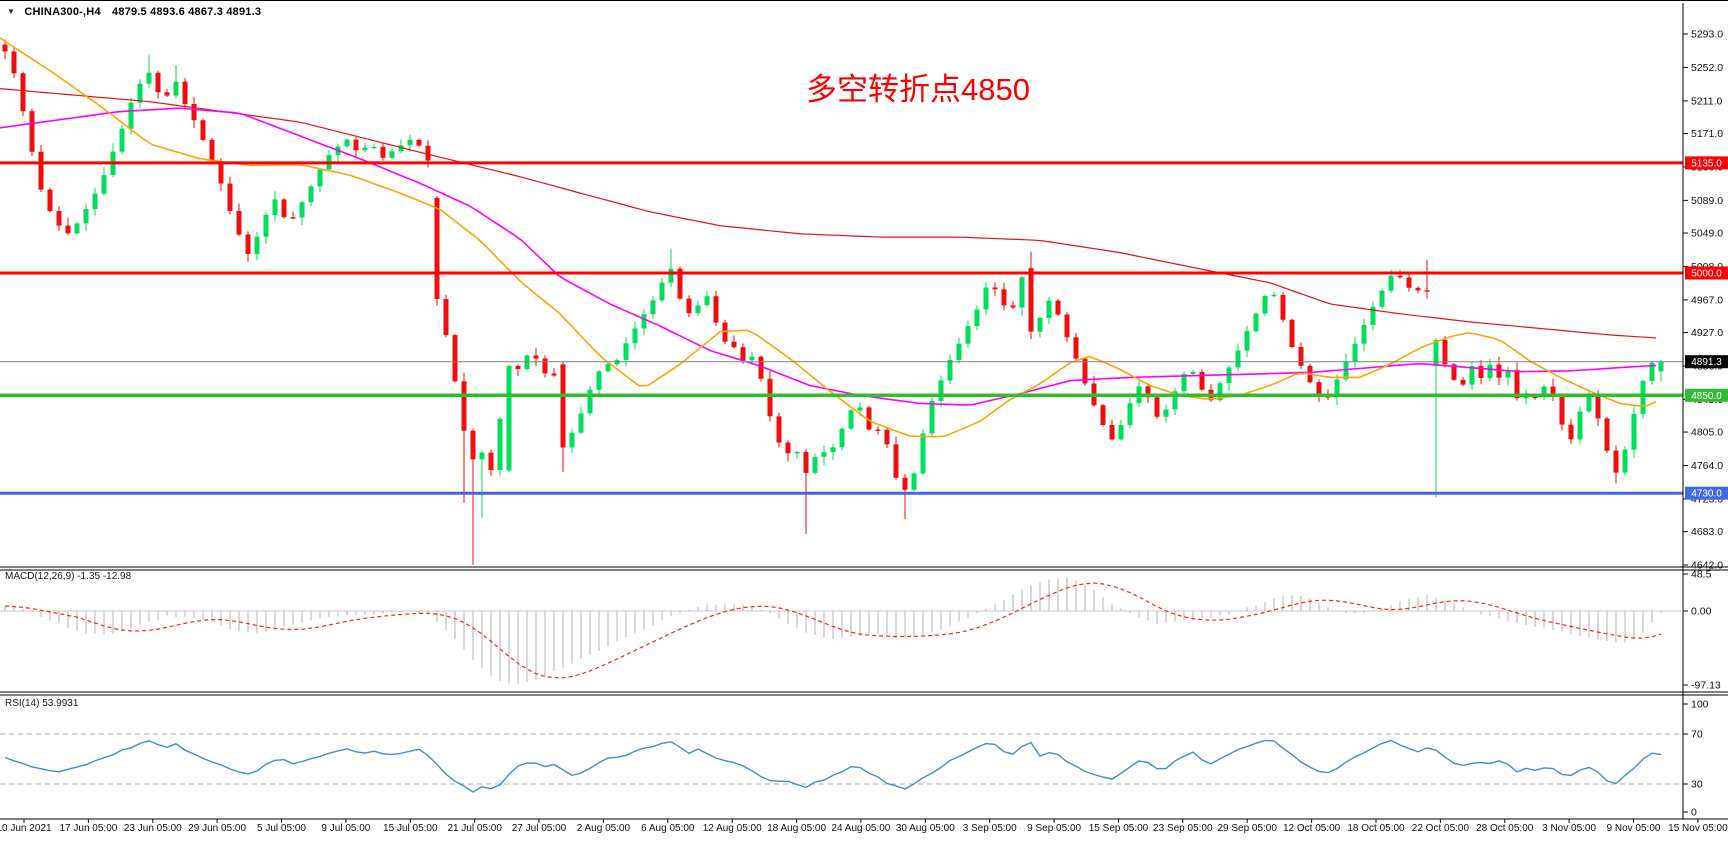 The image size is (1728, 841). What do you see at coordinates (918, 89) in the screenshot?
I see `annotation-text: 多空转折点4850` at bounding box center [918, 89].